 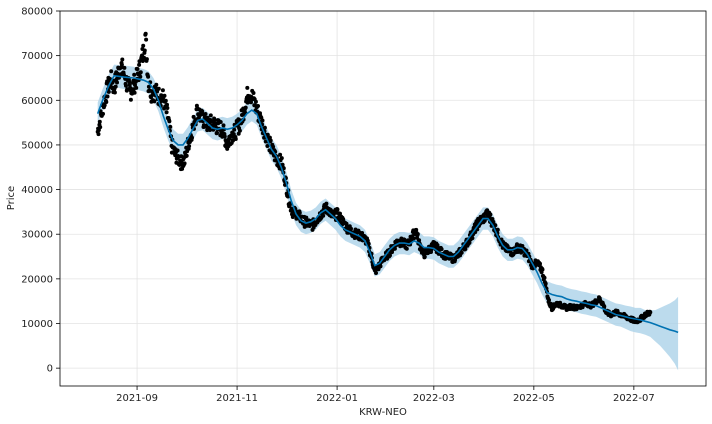 I want to click on y-axis-label: Price, so click(x=11, y=198).